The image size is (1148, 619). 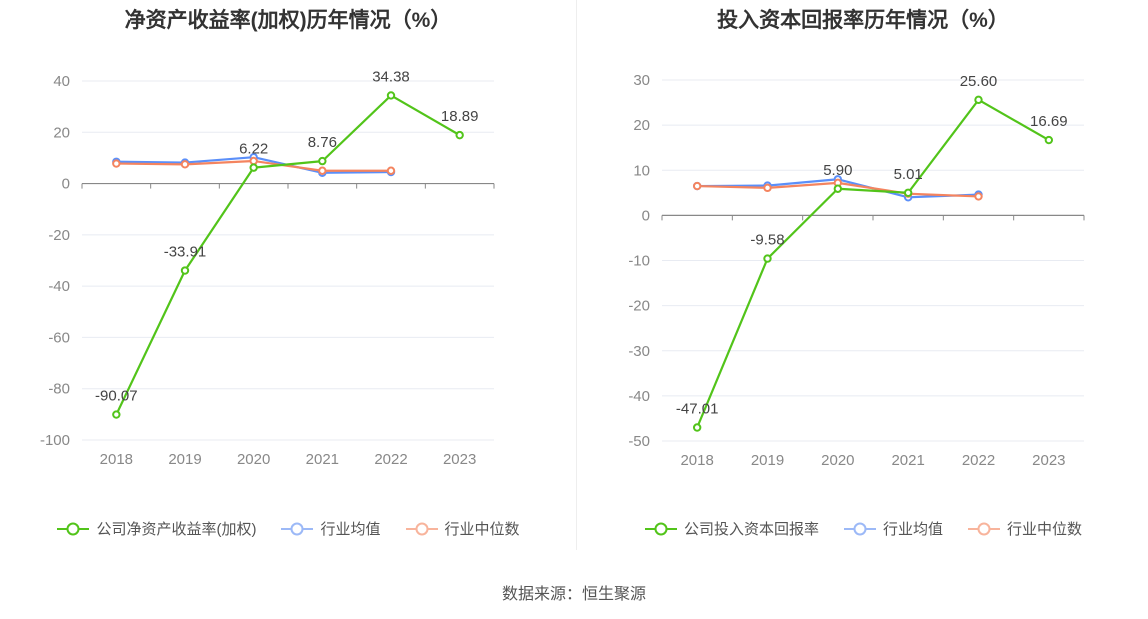 I want to click on data-label: 18.89, so click(x=460, y=116).